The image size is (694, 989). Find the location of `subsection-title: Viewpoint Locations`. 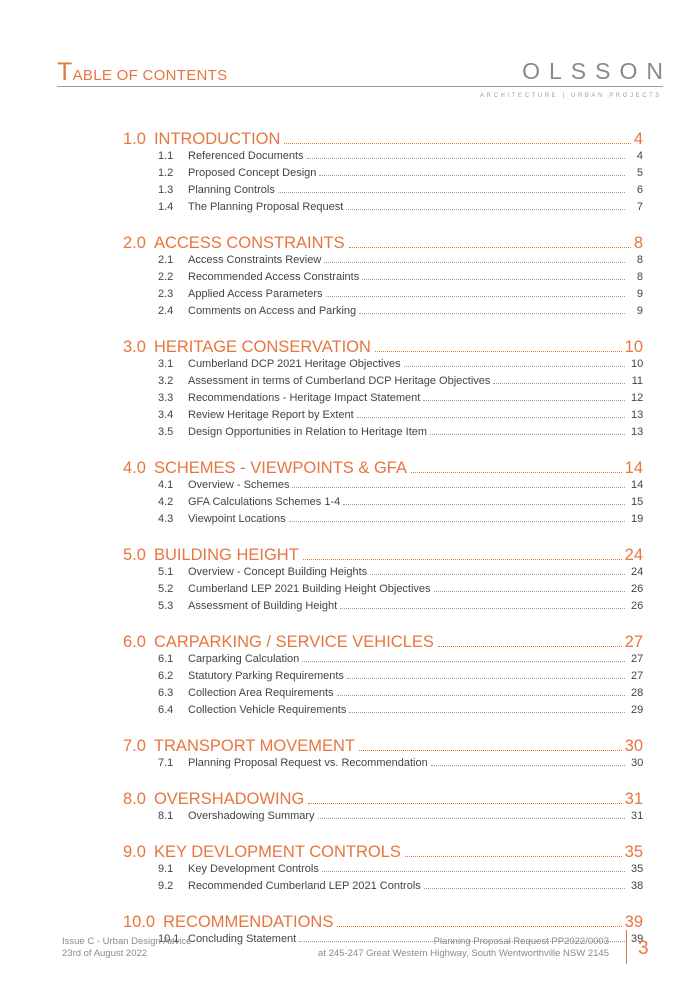

subsection-title: Viewpoint Locations is located at coordinates (237, 519).